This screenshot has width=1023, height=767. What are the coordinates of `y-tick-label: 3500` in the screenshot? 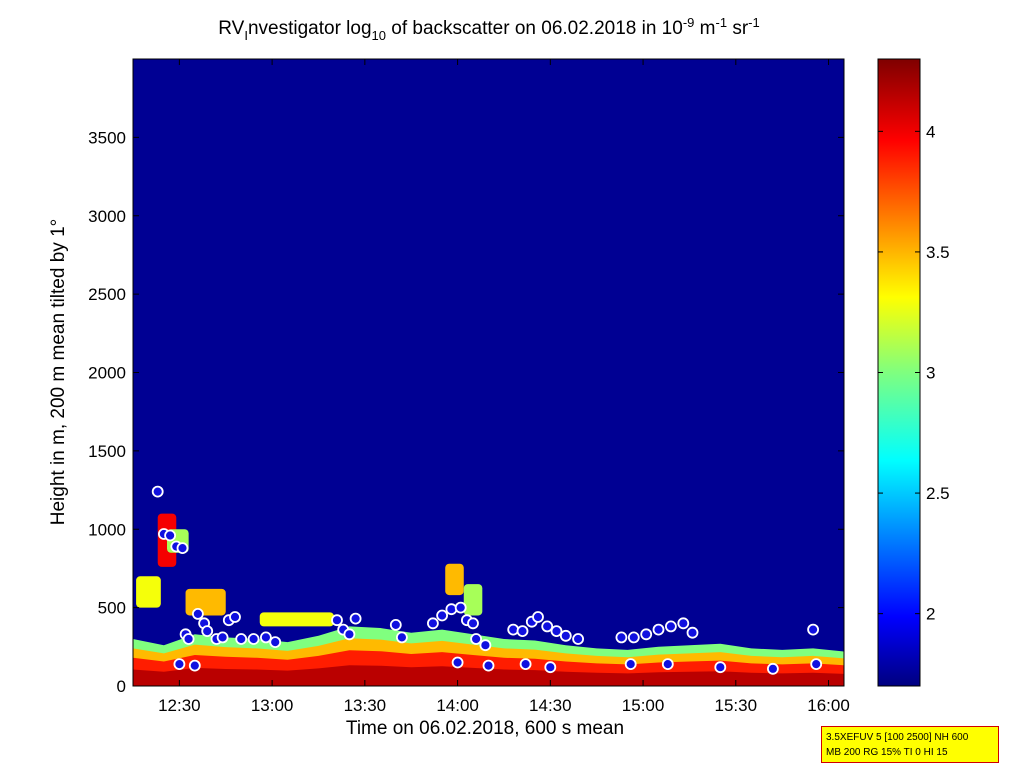 It's located at (107, 137).